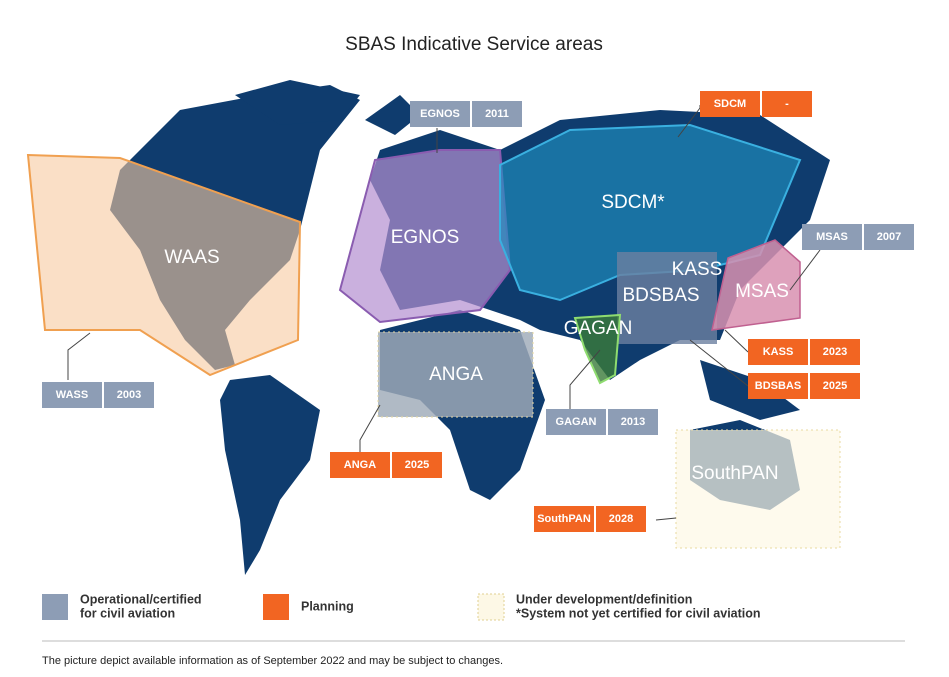  I want to click on tag-name: WASS, so click(72, 395).